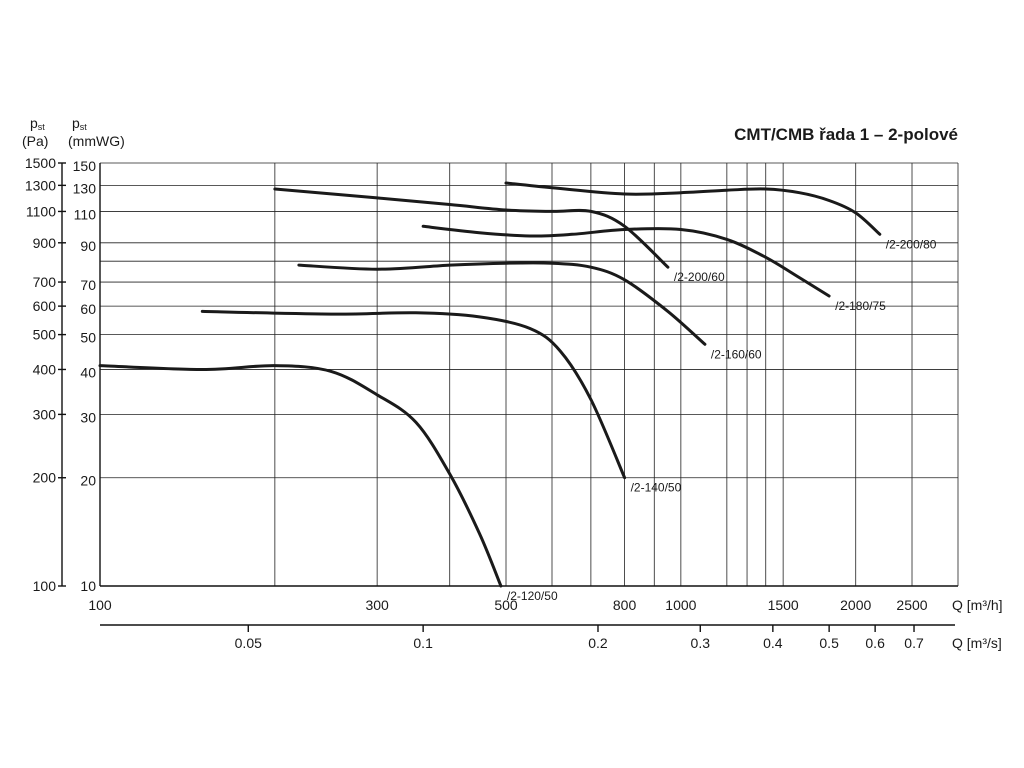 The height and width of the screenshot is (768, 1024). Describe the element at coordinates (88, 417) in the screenshot. I see `y-tick-label-mmwg: 30` at that location.